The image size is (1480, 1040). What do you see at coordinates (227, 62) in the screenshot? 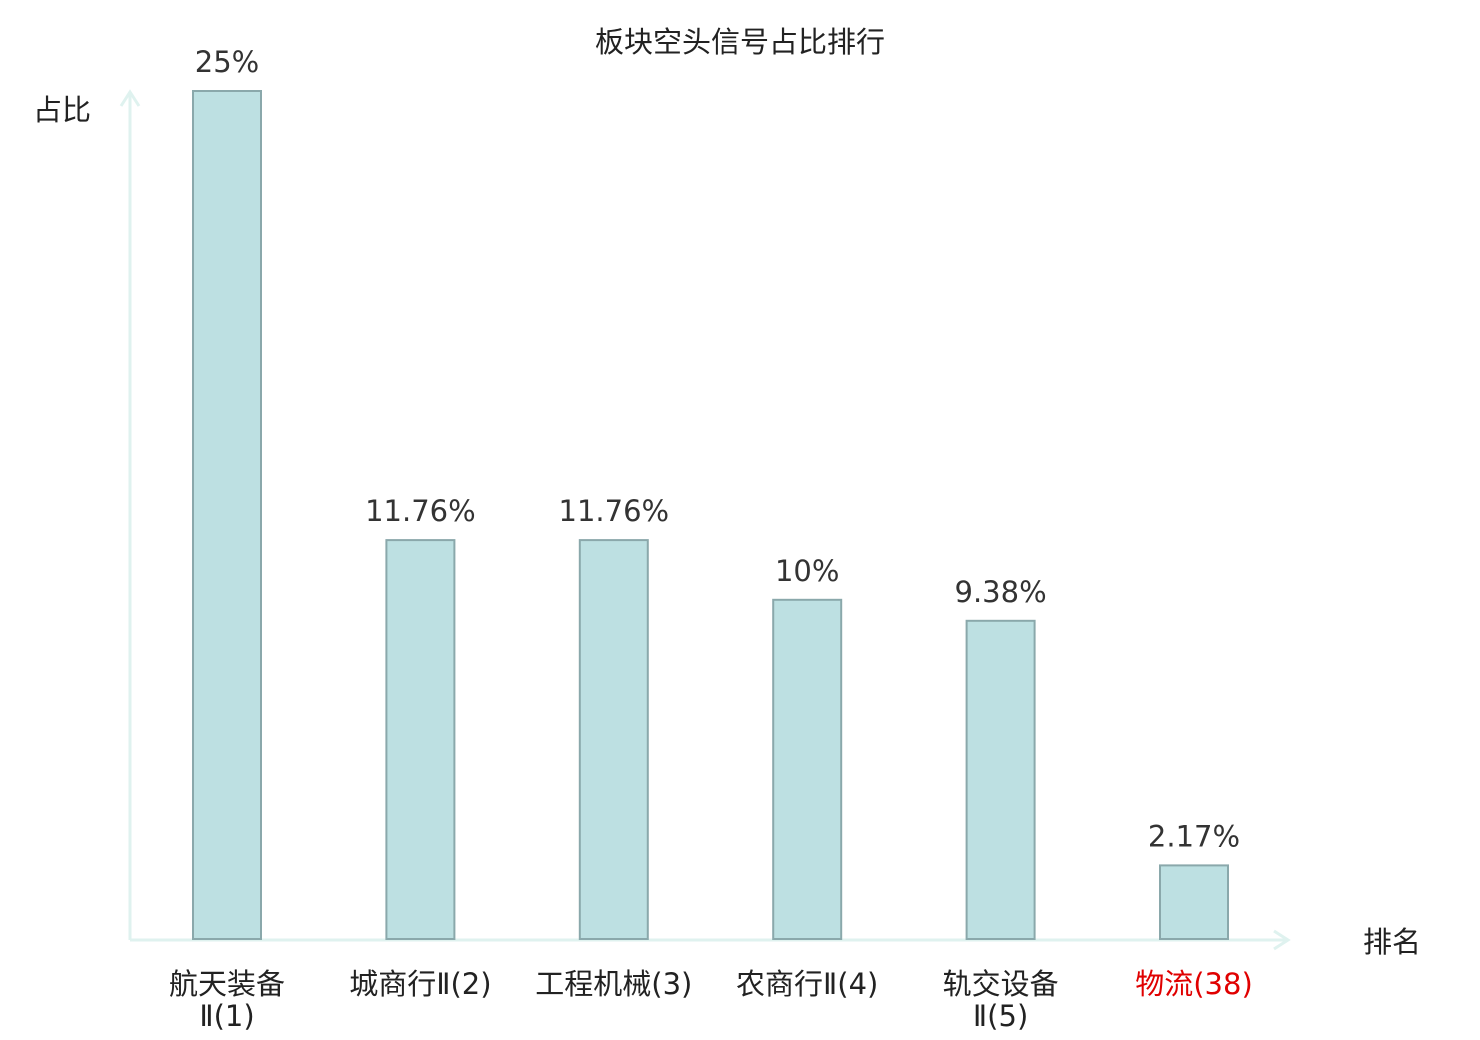
I see `value-label: 25%` at bounding box center [227, 62].